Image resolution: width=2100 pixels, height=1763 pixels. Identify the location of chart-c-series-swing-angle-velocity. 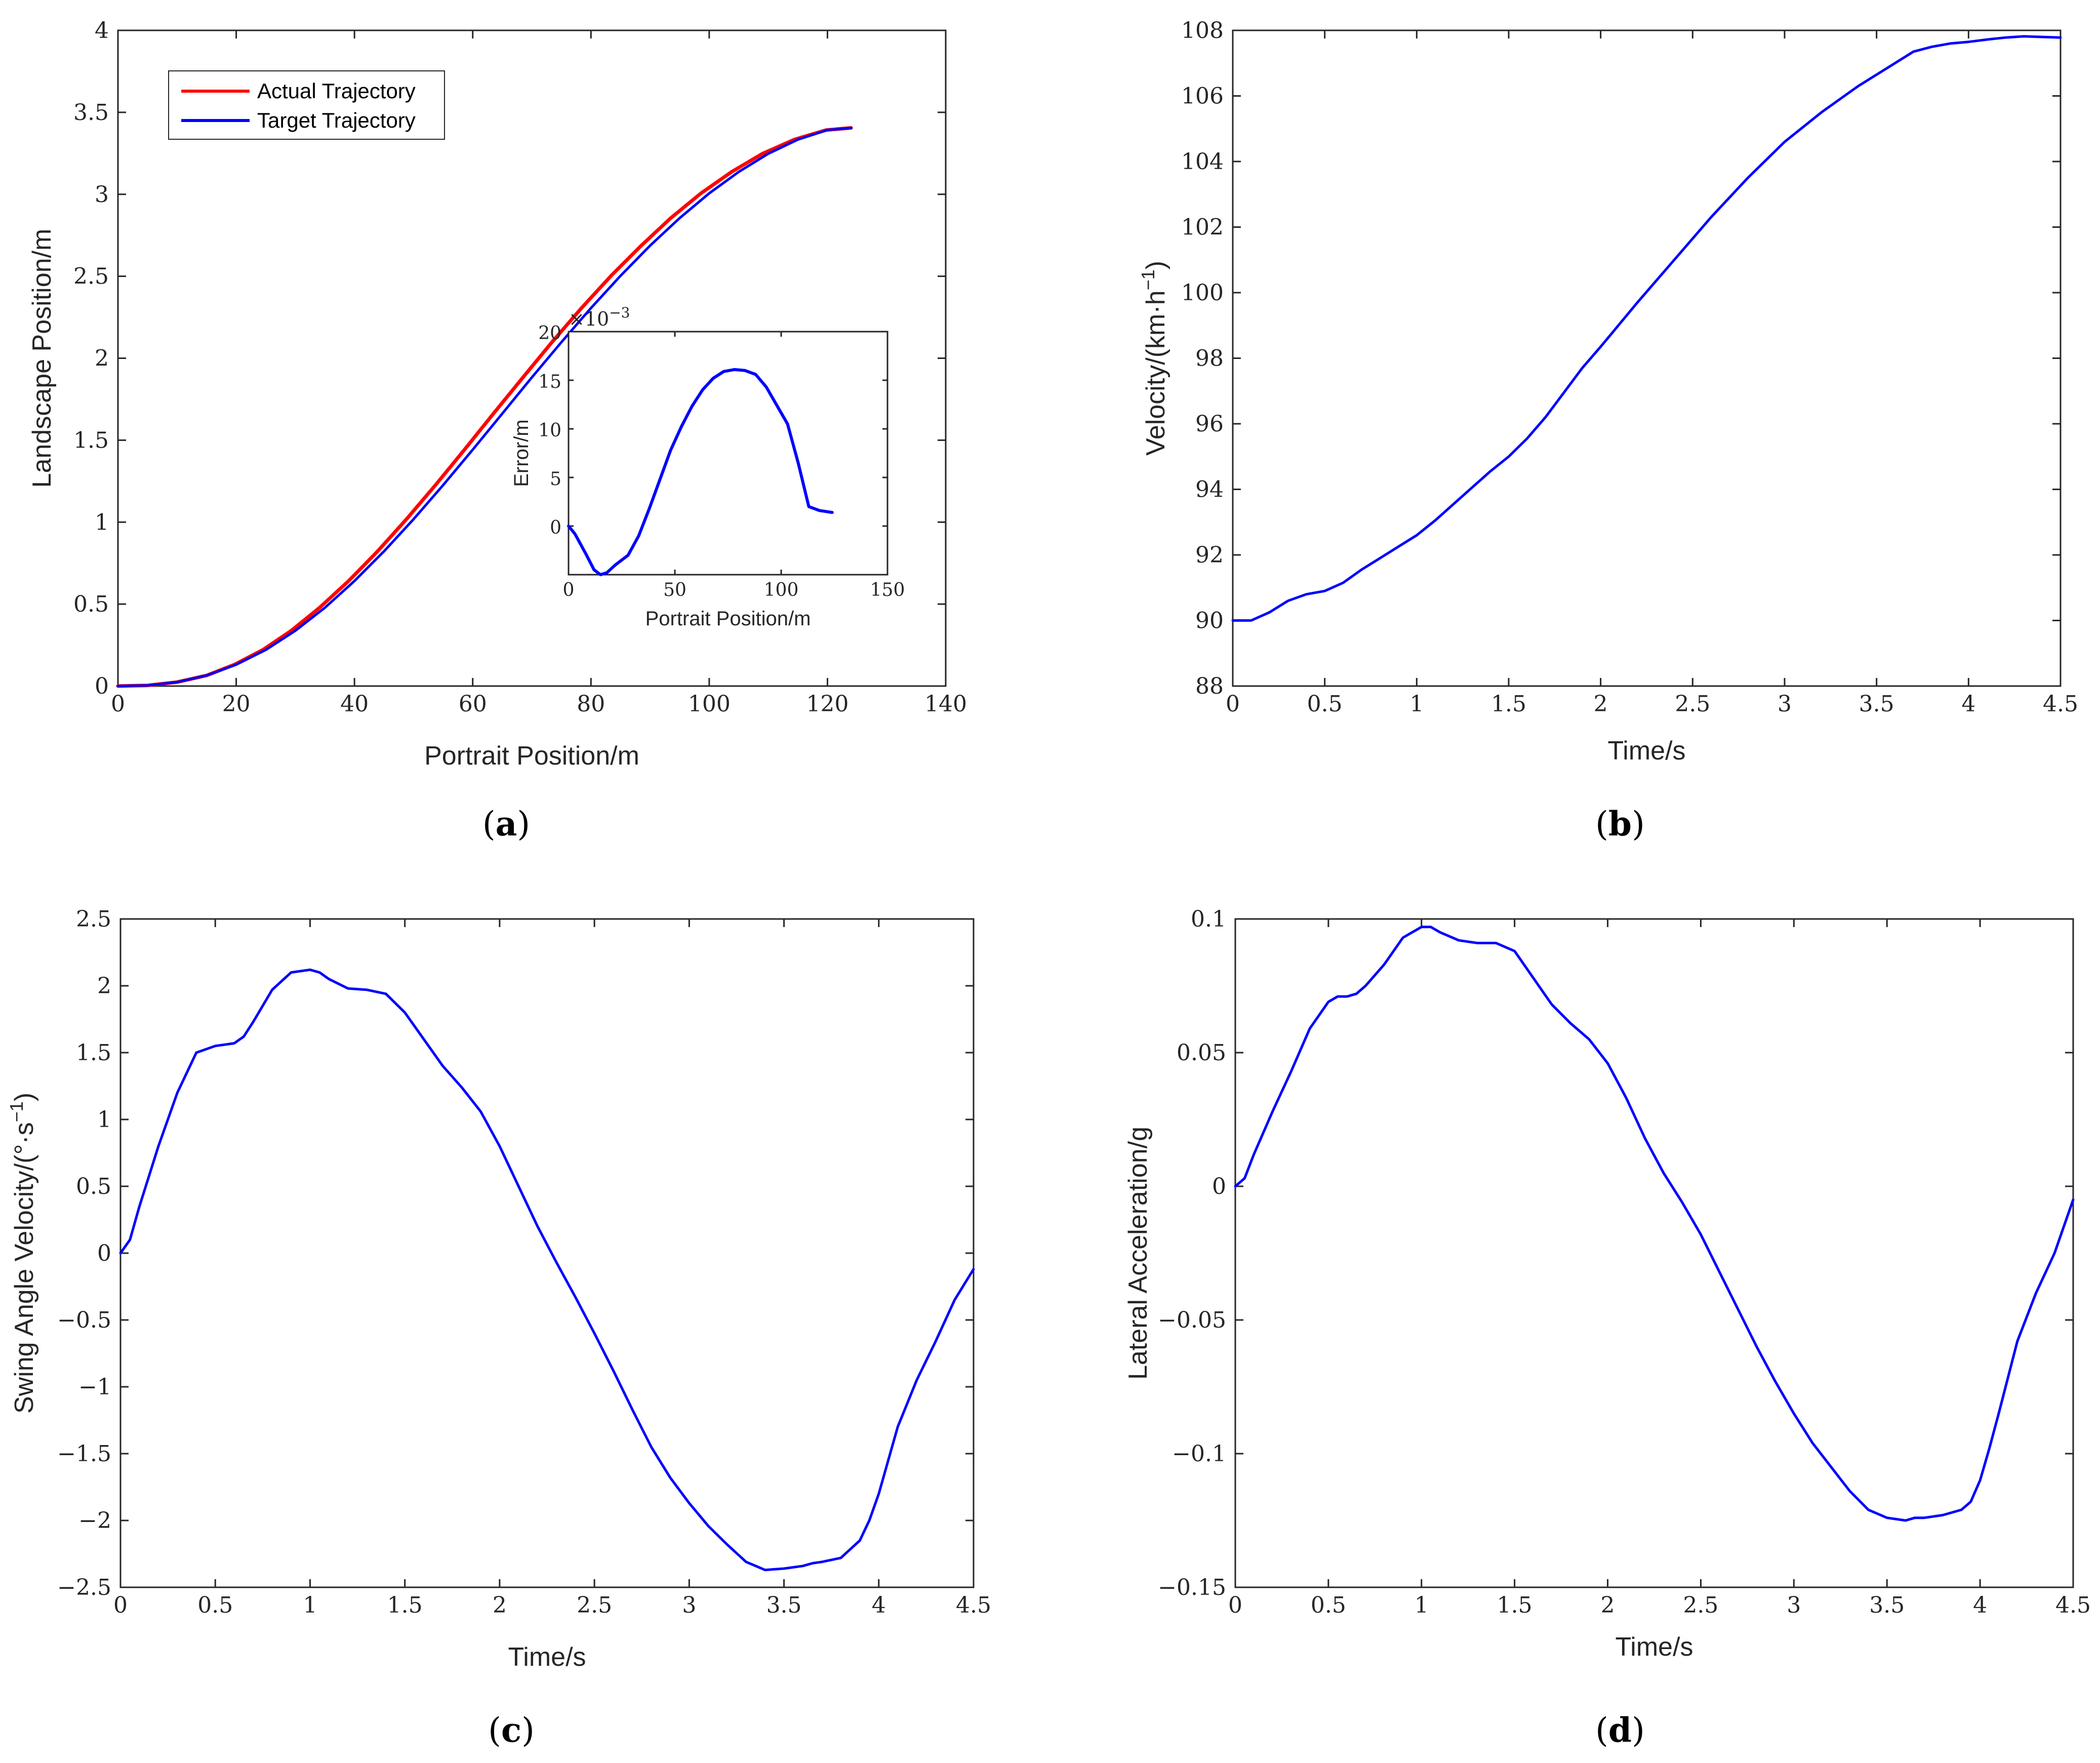
(547, 1270).